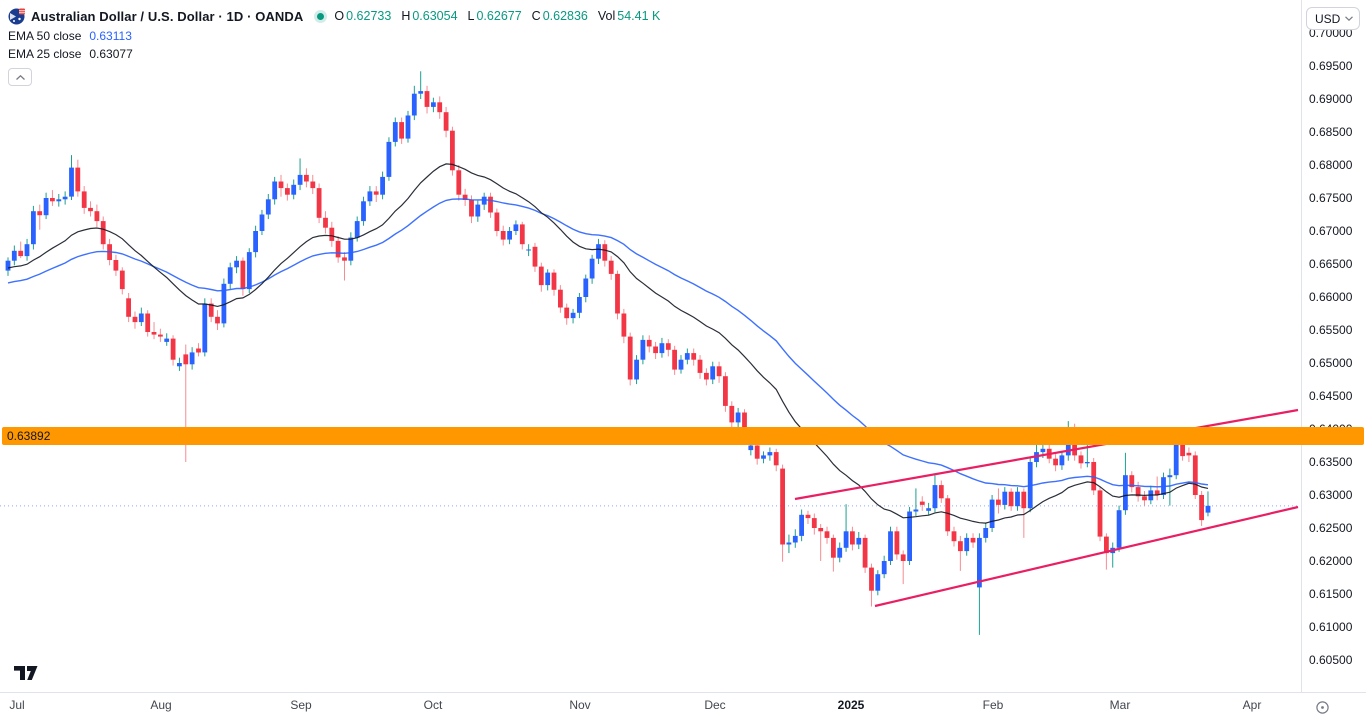 The height and width of the screenshot is (720, 1366). Describe the element at coordinates (433, 705) in the screenshot. I see `time-axis-label: Oct` at that location.